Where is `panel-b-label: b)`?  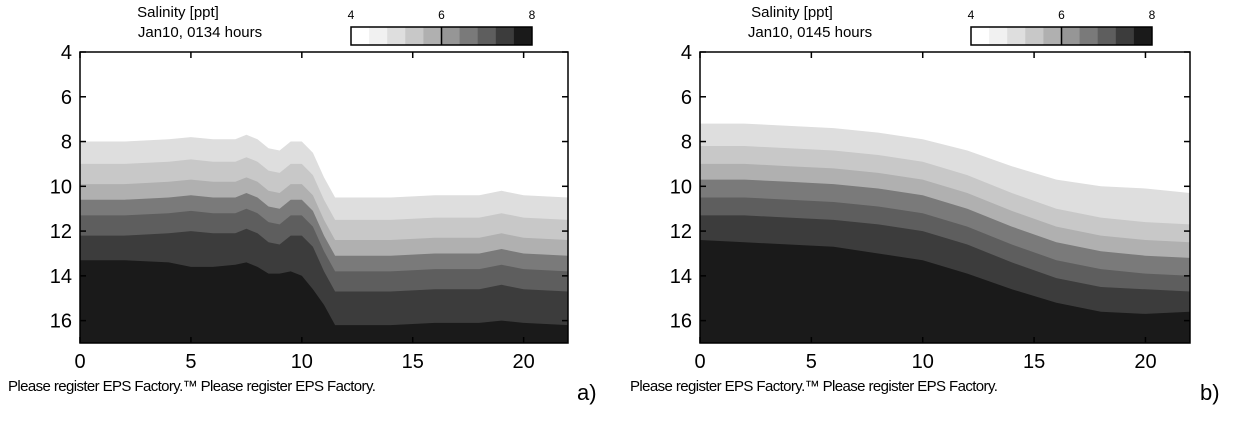
panel-b-label: b) is located at coordinates (1210, 392).